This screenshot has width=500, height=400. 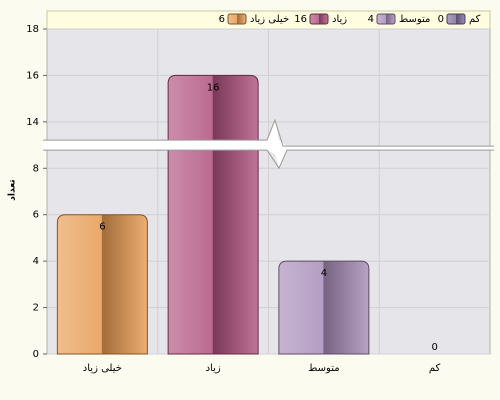 What do you see at coordinates (441, 19) in the screenshot?
I see `legend-value: 0` at bounding box center [441, 19].